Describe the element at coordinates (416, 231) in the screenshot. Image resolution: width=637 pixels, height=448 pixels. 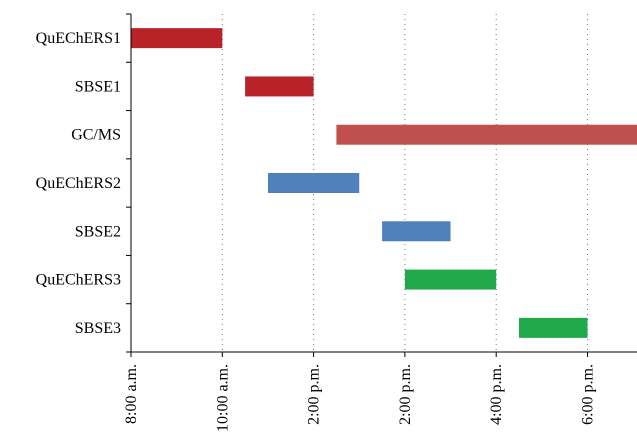
I see `bar-sbse2` at that location.